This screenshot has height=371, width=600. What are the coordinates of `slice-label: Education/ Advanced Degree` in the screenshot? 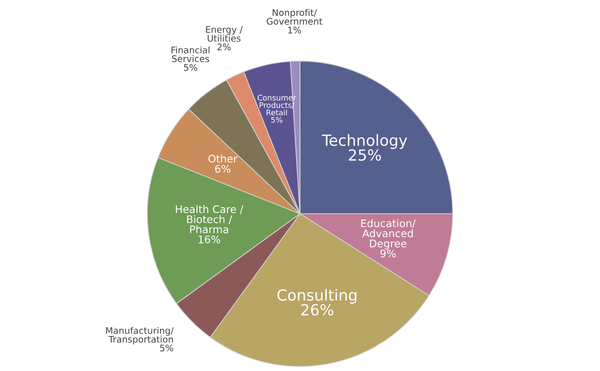 It's located at (388, 234).